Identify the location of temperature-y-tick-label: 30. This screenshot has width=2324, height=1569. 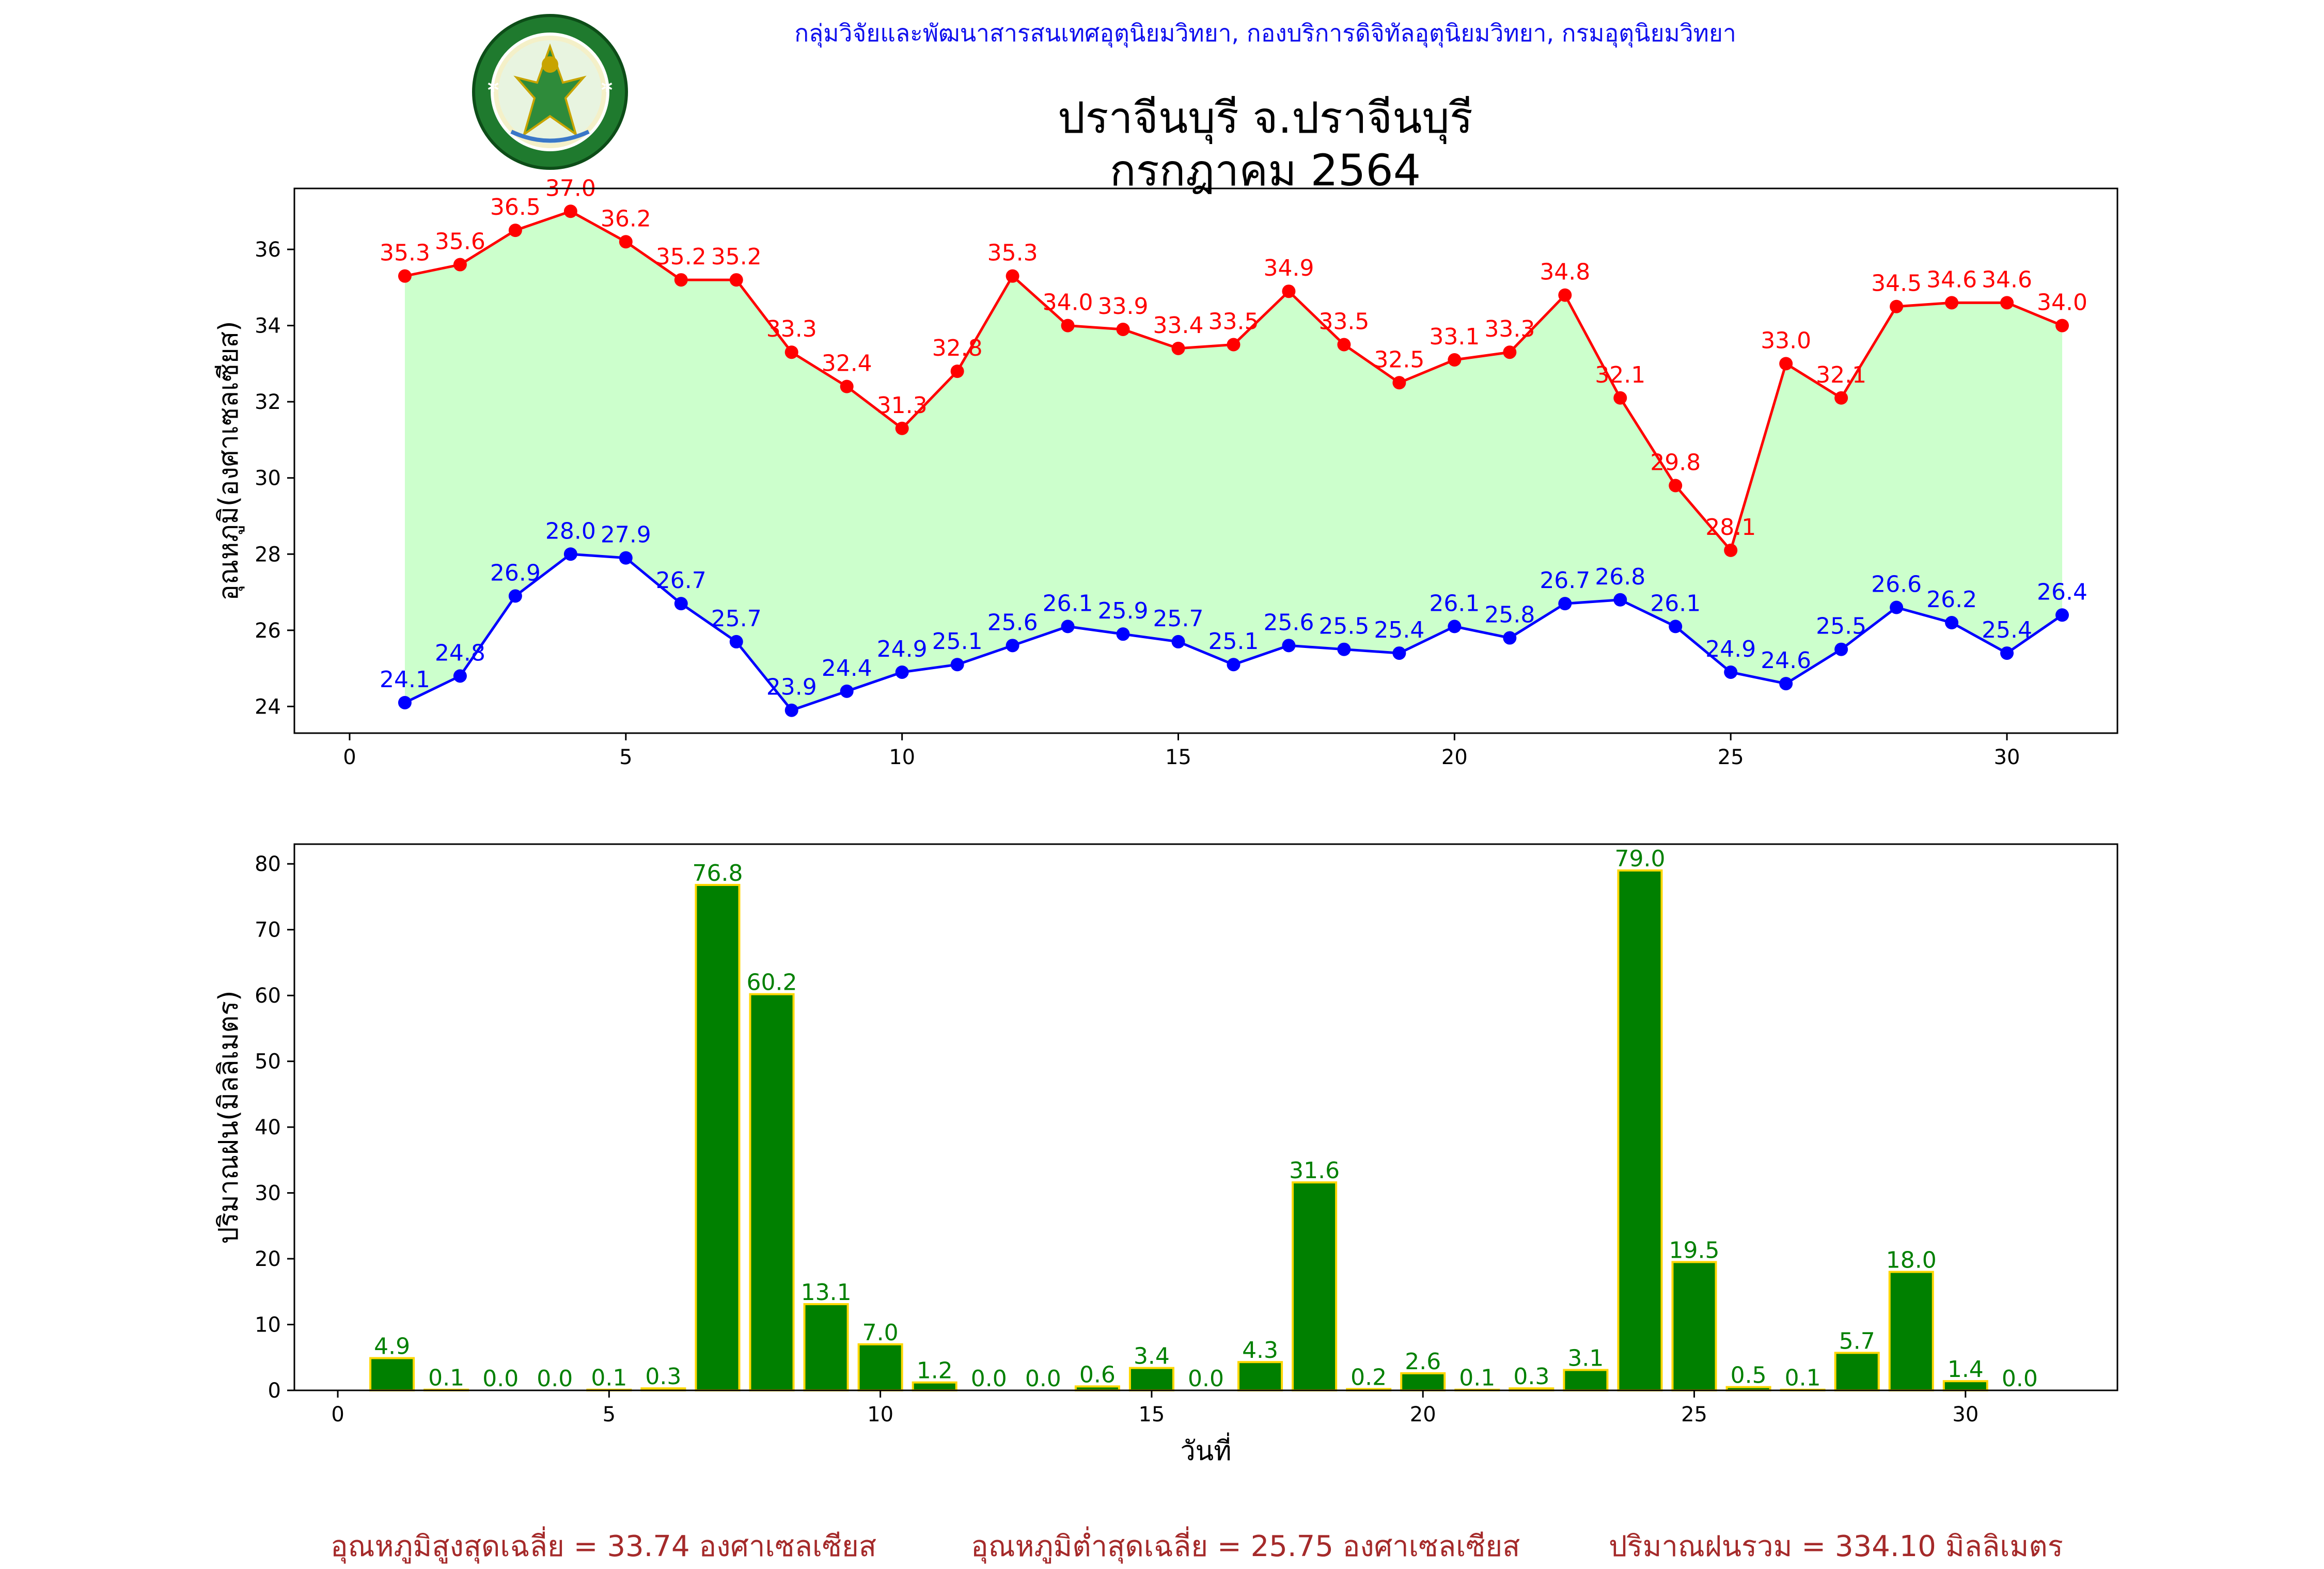
(268, 478).